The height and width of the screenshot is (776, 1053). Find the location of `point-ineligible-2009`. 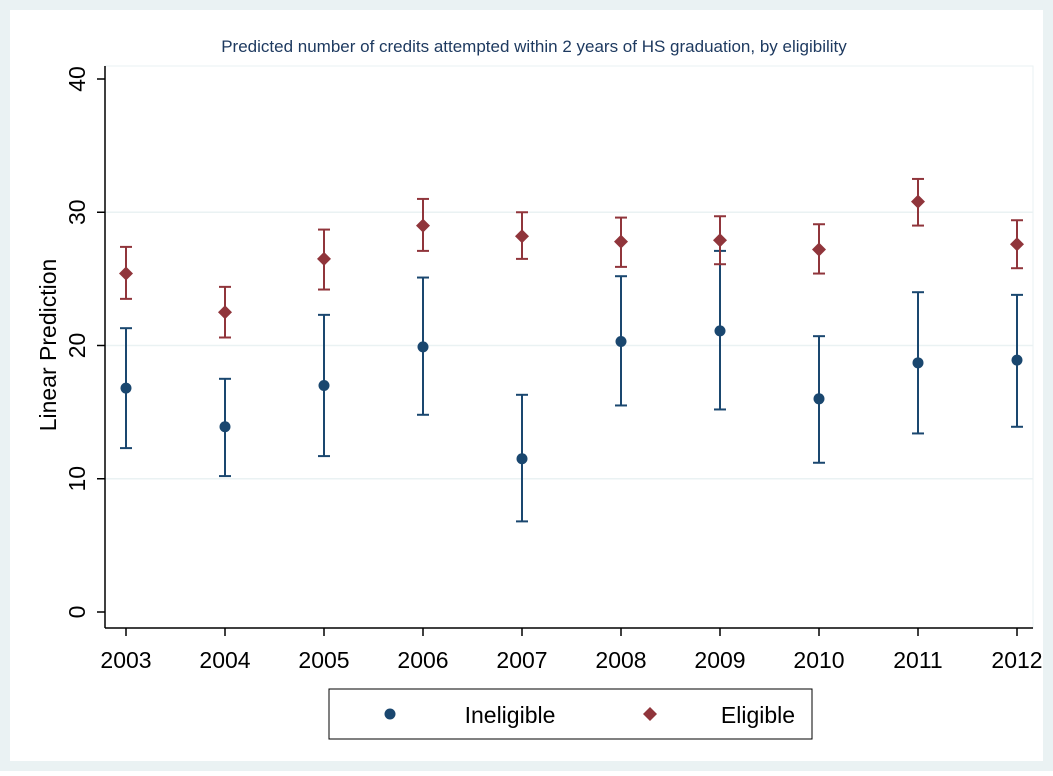

point-ineligible-2009 is located at coordinates (720, 331).